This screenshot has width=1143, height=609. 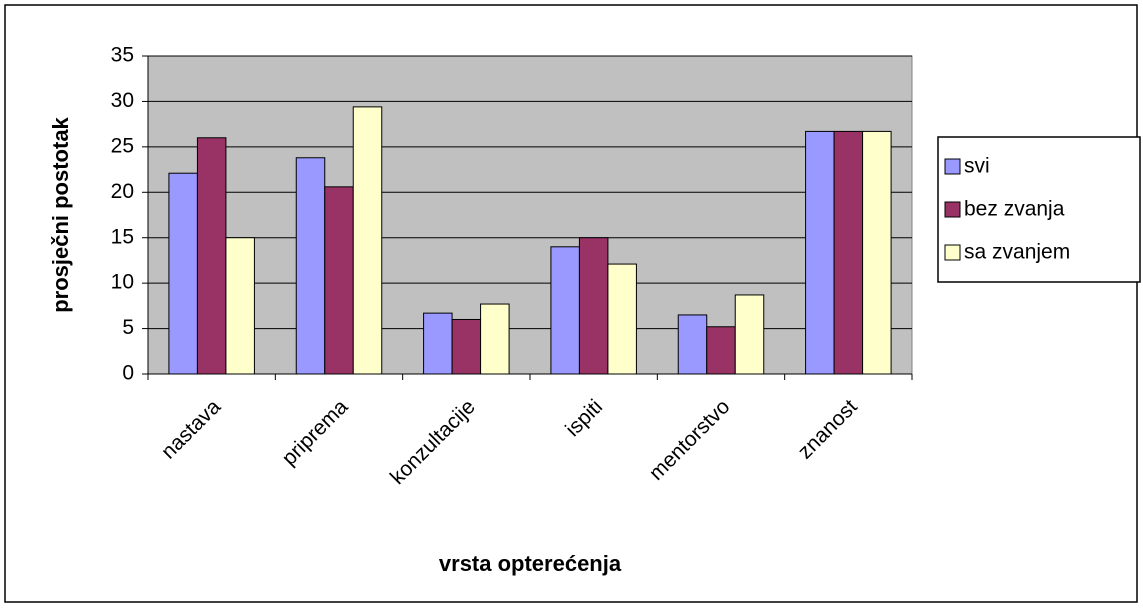 I want to click on y-tick-label: 15, so click(x=122, y=236).